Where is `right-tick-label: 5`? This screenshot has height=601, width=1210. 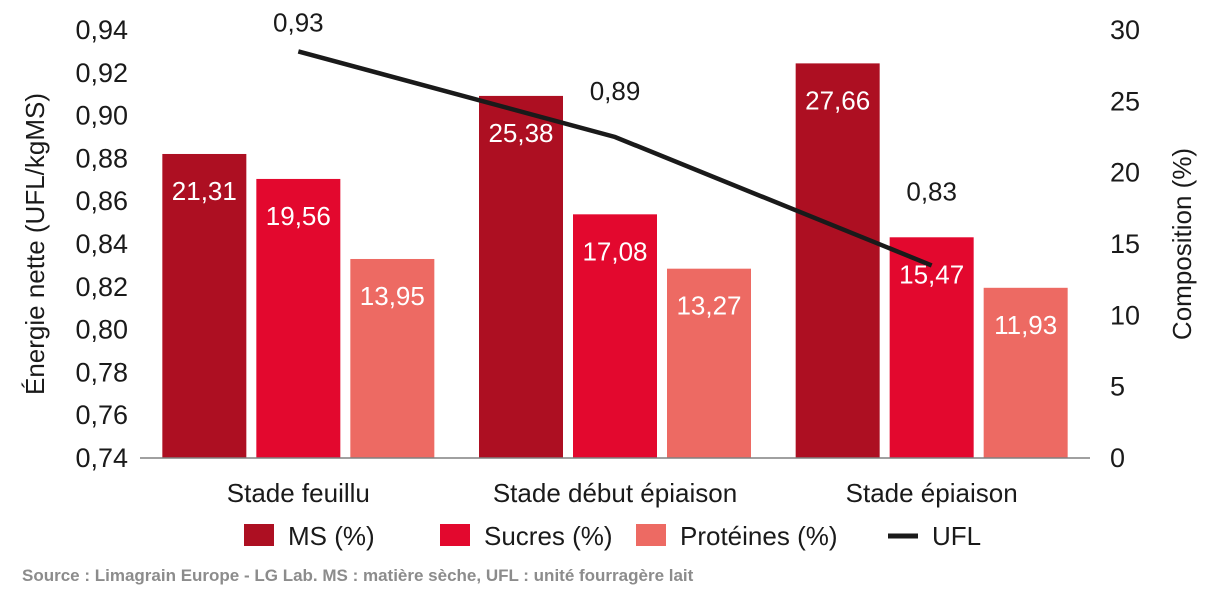 right-tick-label: 5 is located at coordinates (1117, 387).